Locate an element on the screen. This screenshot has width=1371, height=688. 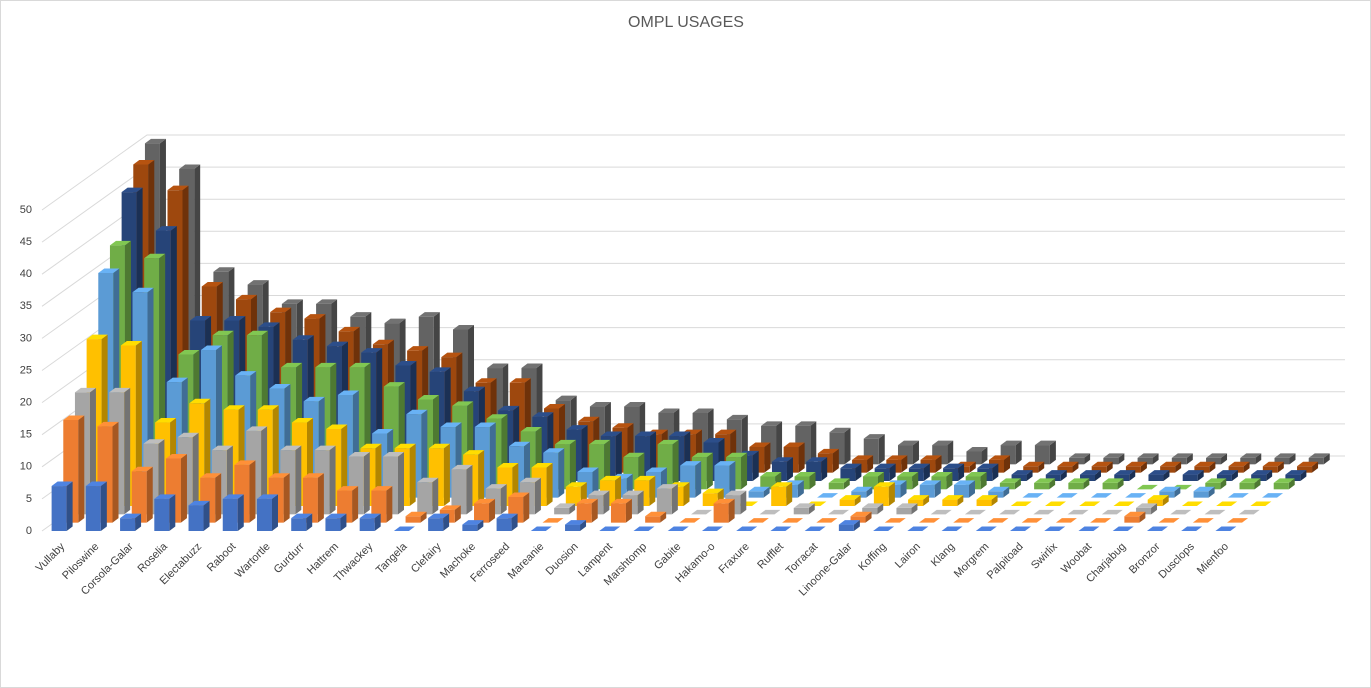
y-tick-label: 35 is located at coordinates (26, 306).